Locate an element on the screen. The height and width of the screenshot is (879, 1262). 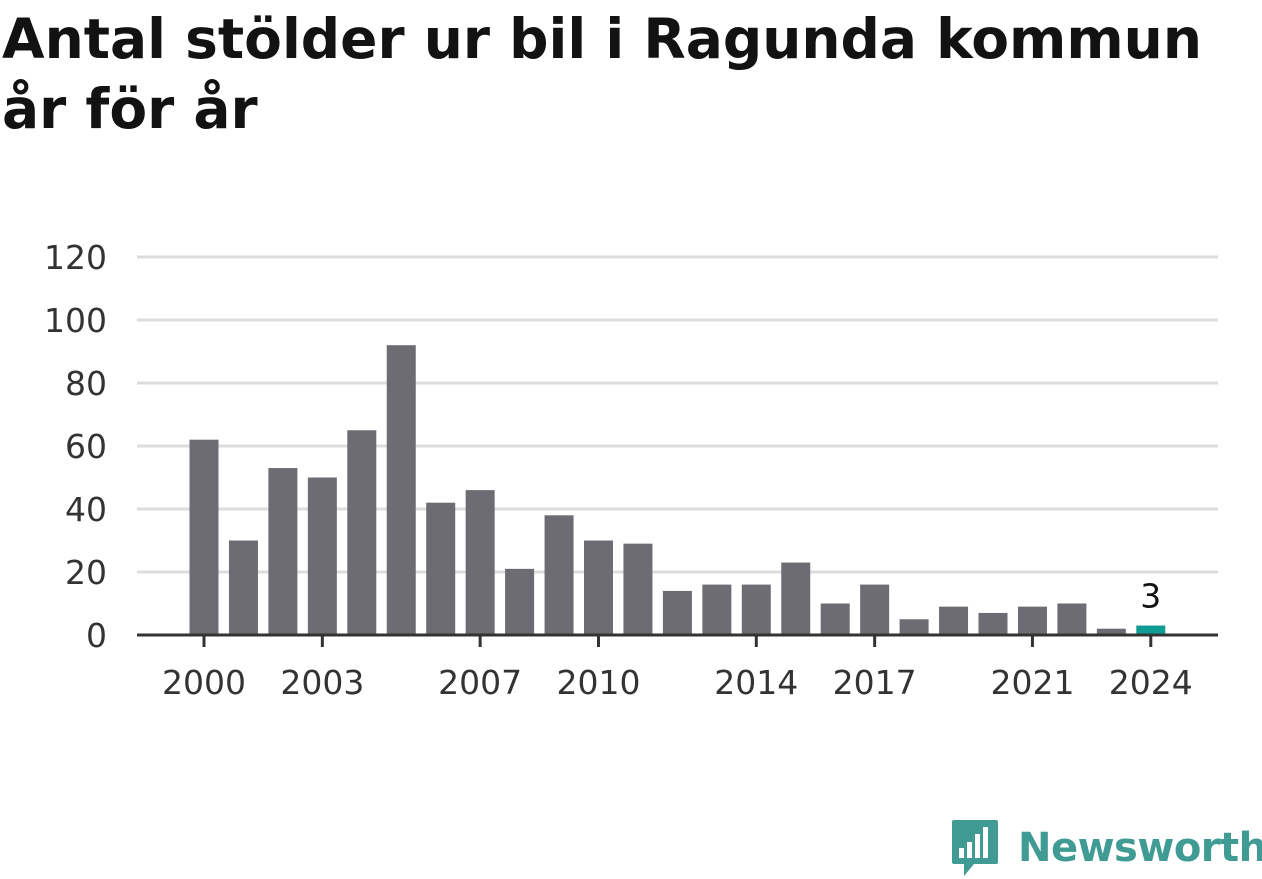
bar-2007 is located at coordinates (480, 562).